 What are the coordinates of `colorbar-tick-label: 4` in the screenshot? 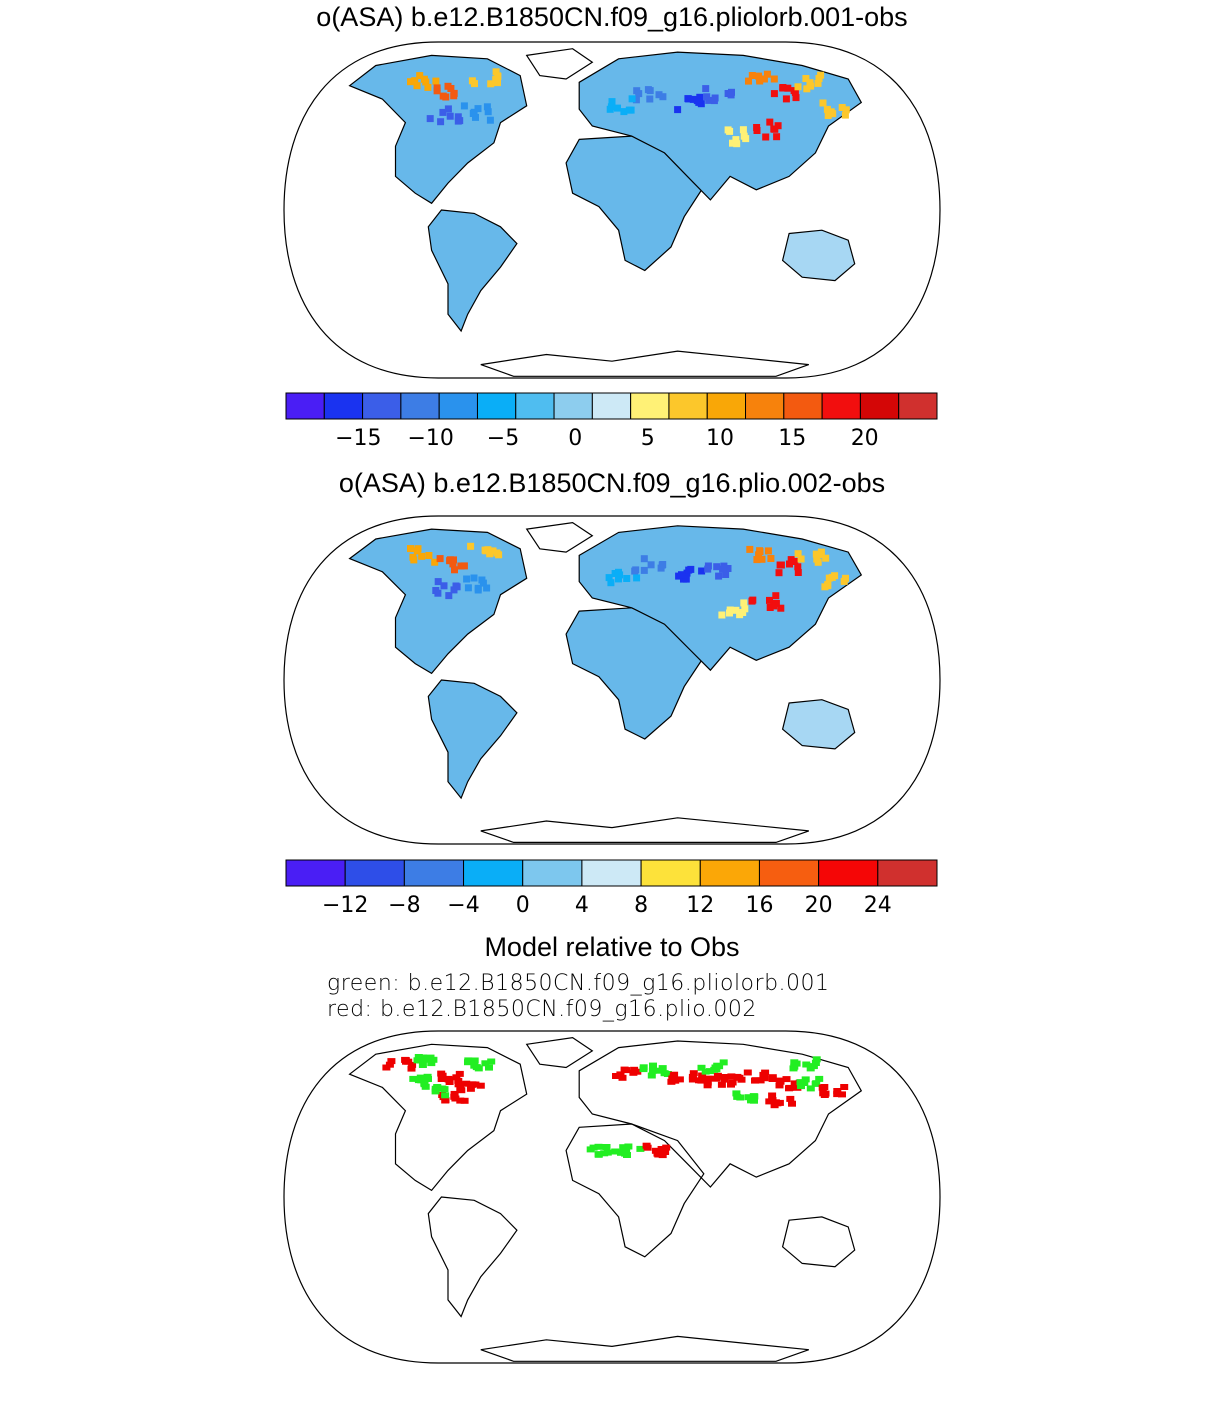 It's located at (582, 905).